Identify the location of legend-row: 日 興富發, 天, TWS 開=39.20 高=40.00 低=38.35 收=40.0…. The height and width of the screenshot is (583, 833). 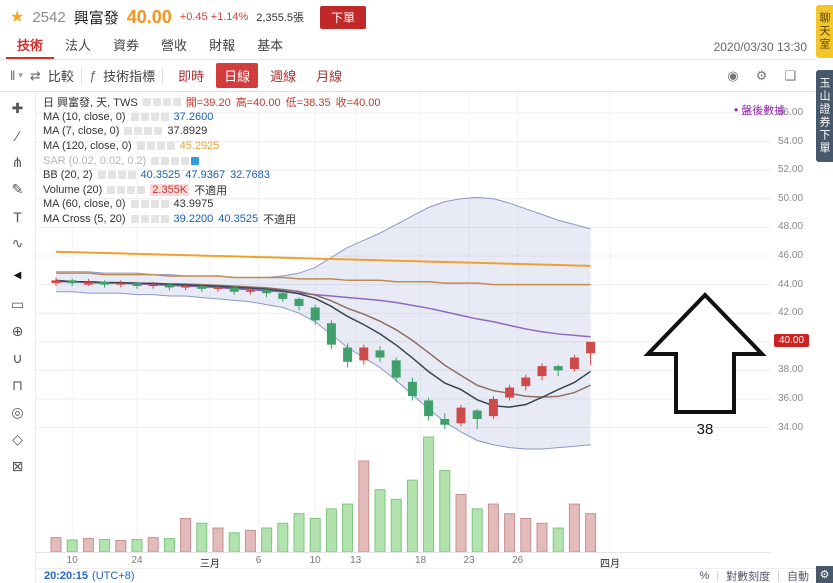
(214, 102).